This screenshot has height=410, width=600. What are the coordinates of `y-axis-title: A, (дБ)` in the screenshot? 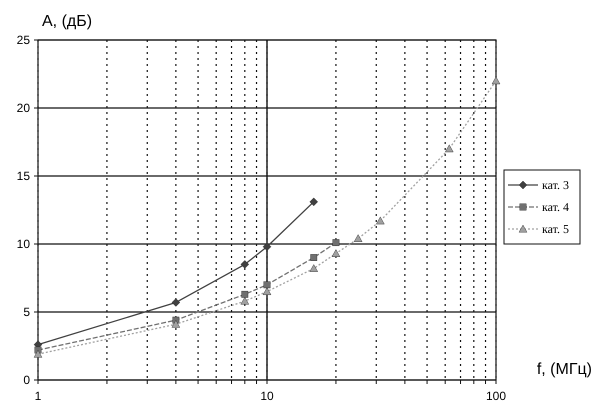 It's located at (67, 21).